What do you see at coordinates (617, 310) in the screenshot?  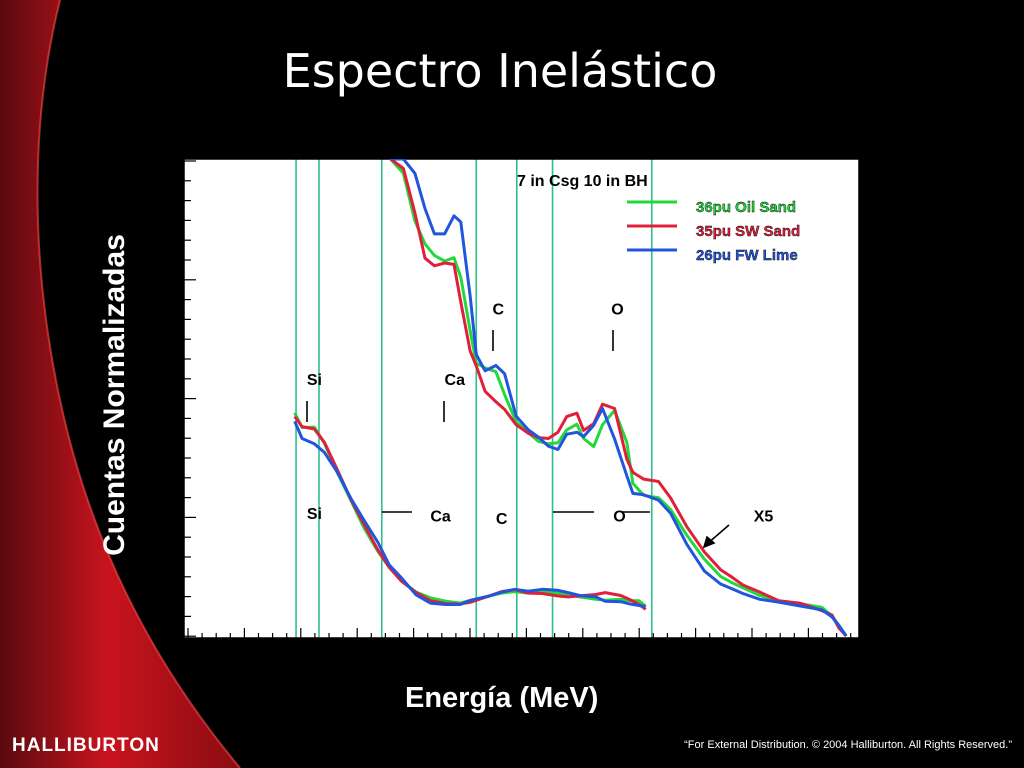 I see `annotation-upper-o: O` at bounding box center [617, 310].